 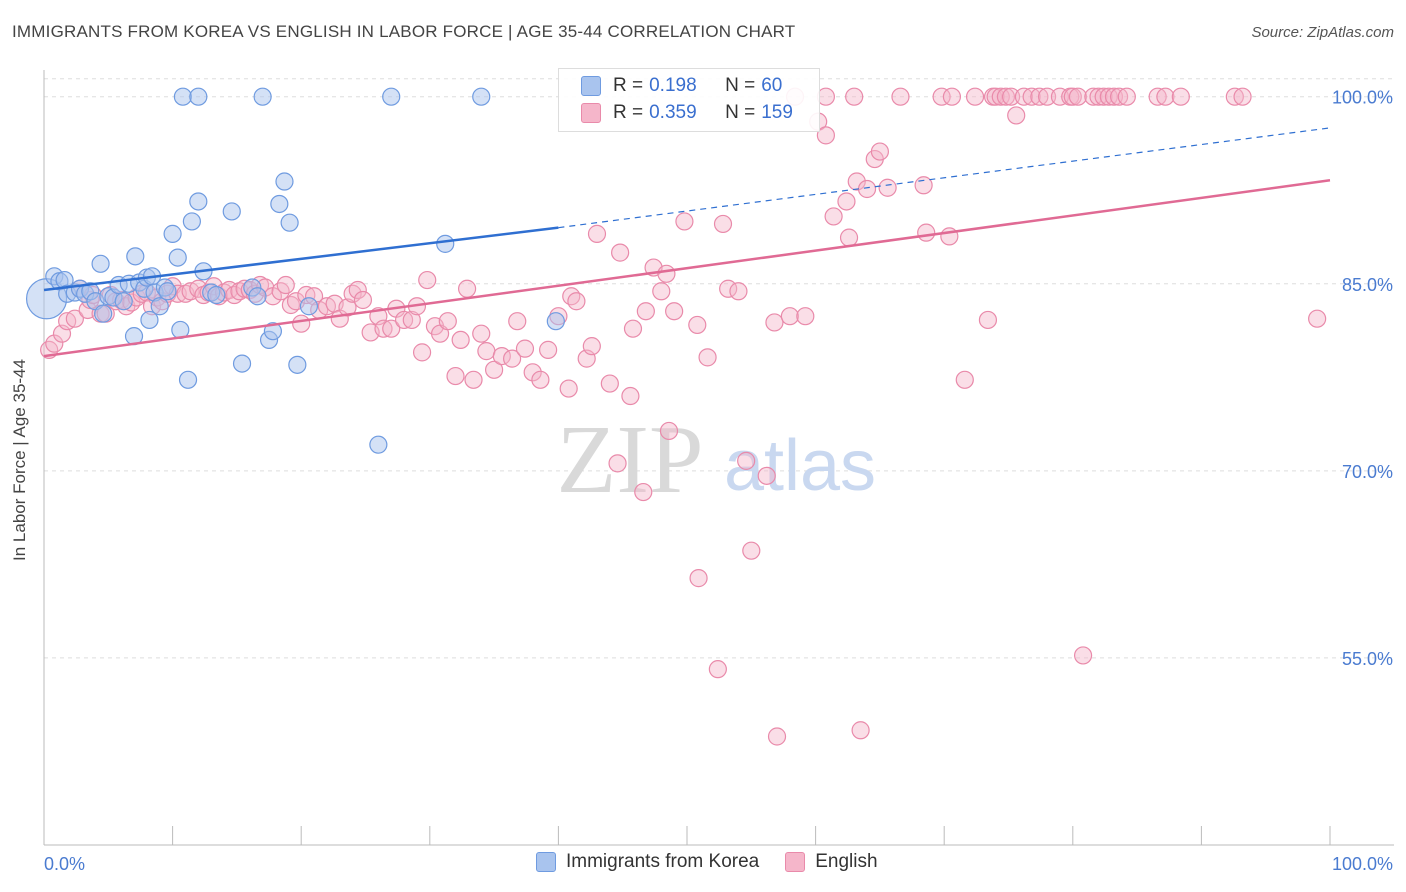 What do you see at coordinates (546, 862) in the screenshot?
I see `korea-legend-swatch` at bounding box center [546, 862].